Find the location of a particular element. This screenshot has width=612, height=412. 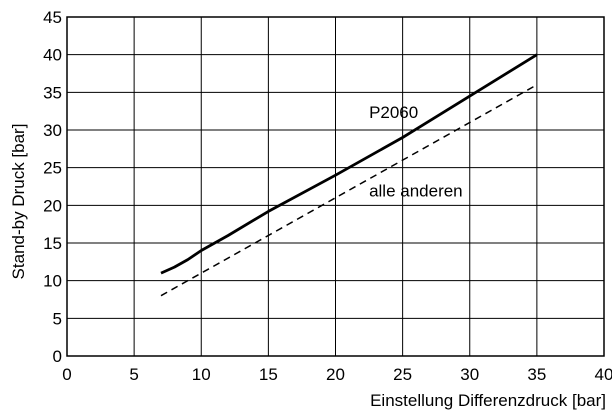

x-tick-label: 10 is located at coordinates (201, 374).